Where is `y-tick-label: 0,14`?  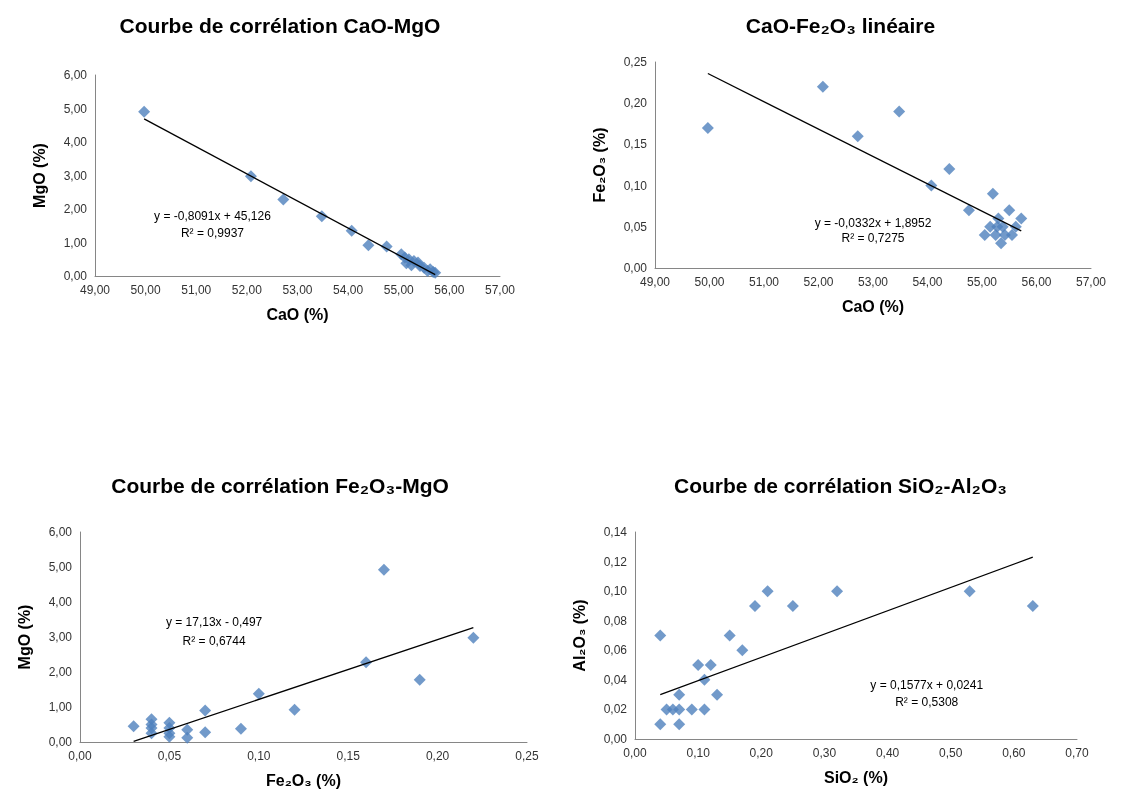
y-tick-label: 0,14 is located at coordinates (615, 532).